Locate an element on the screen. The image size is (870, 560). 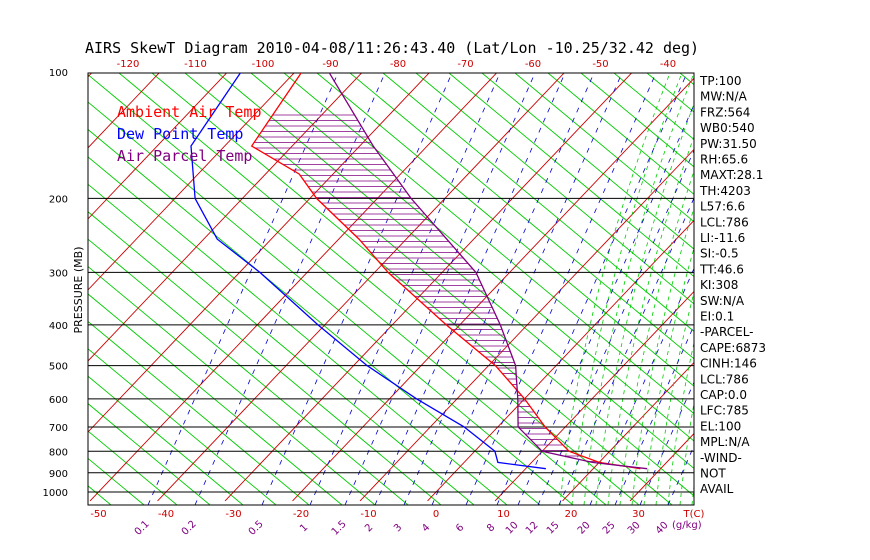
bottom-temp-tick: 30 is located at coordinates (638, 514).